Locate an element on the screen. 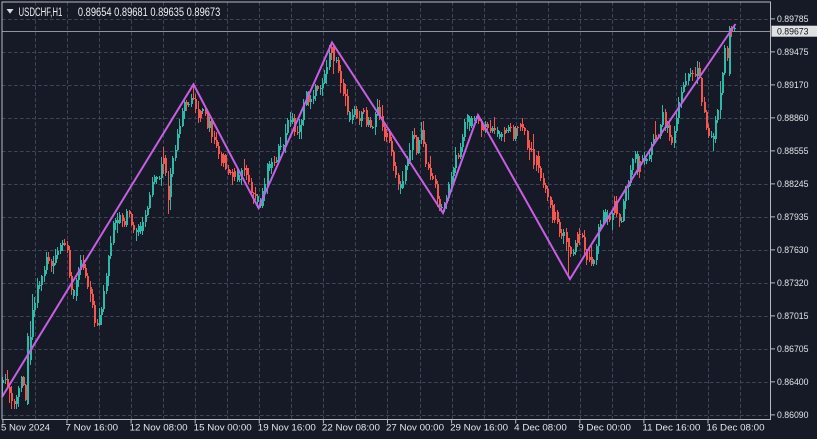 This screenshot has height=439, width=817. svg-text: 0.89785 is located at coordinates (793, 19).